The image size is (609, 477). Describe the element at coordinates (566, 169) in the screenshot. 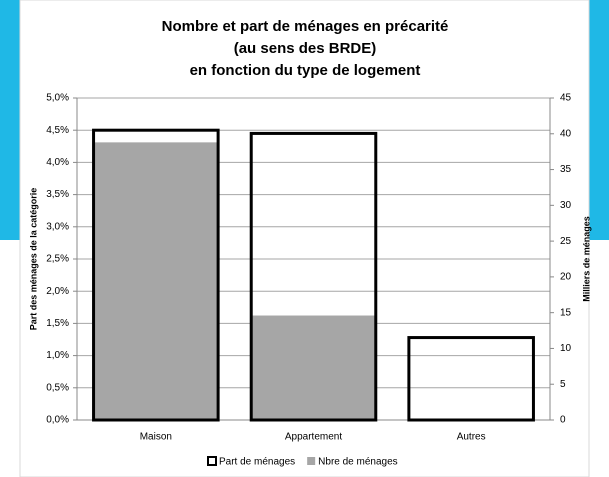

I see `y2-tick-label: 35` at that location.